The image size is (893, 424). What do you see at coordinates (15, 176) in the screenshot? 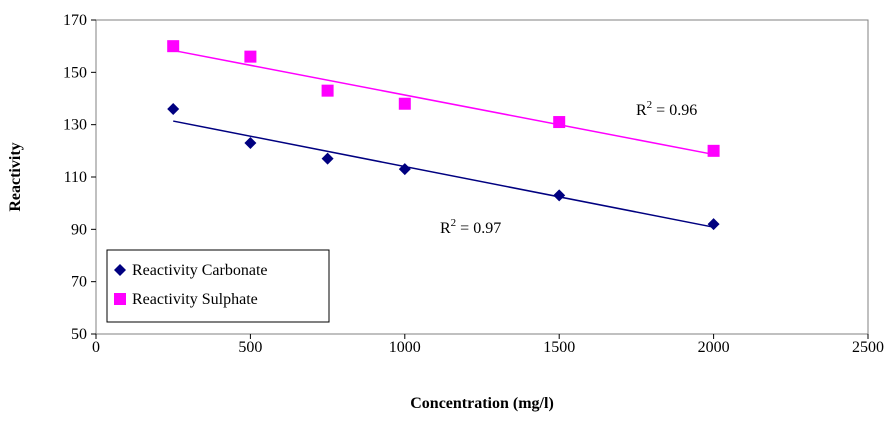
I see `y-axis-title: Reactivity` at bounding box center [15, 176].